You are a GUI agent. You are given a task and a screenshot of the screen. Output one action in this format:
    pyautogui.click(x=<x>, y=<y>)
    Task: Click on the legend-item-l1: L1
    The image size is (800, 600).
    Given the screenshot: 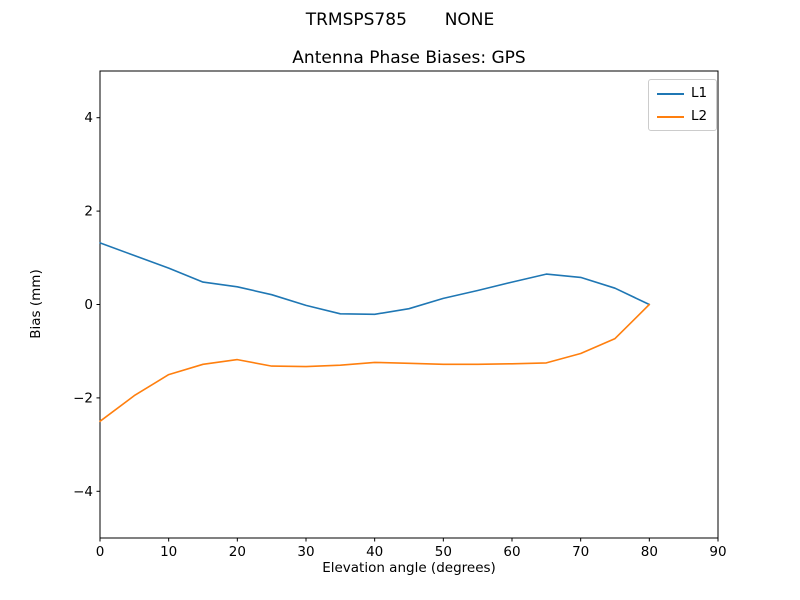 What is the action you would take?
    pyautogui.click(x=682, y=93)
    